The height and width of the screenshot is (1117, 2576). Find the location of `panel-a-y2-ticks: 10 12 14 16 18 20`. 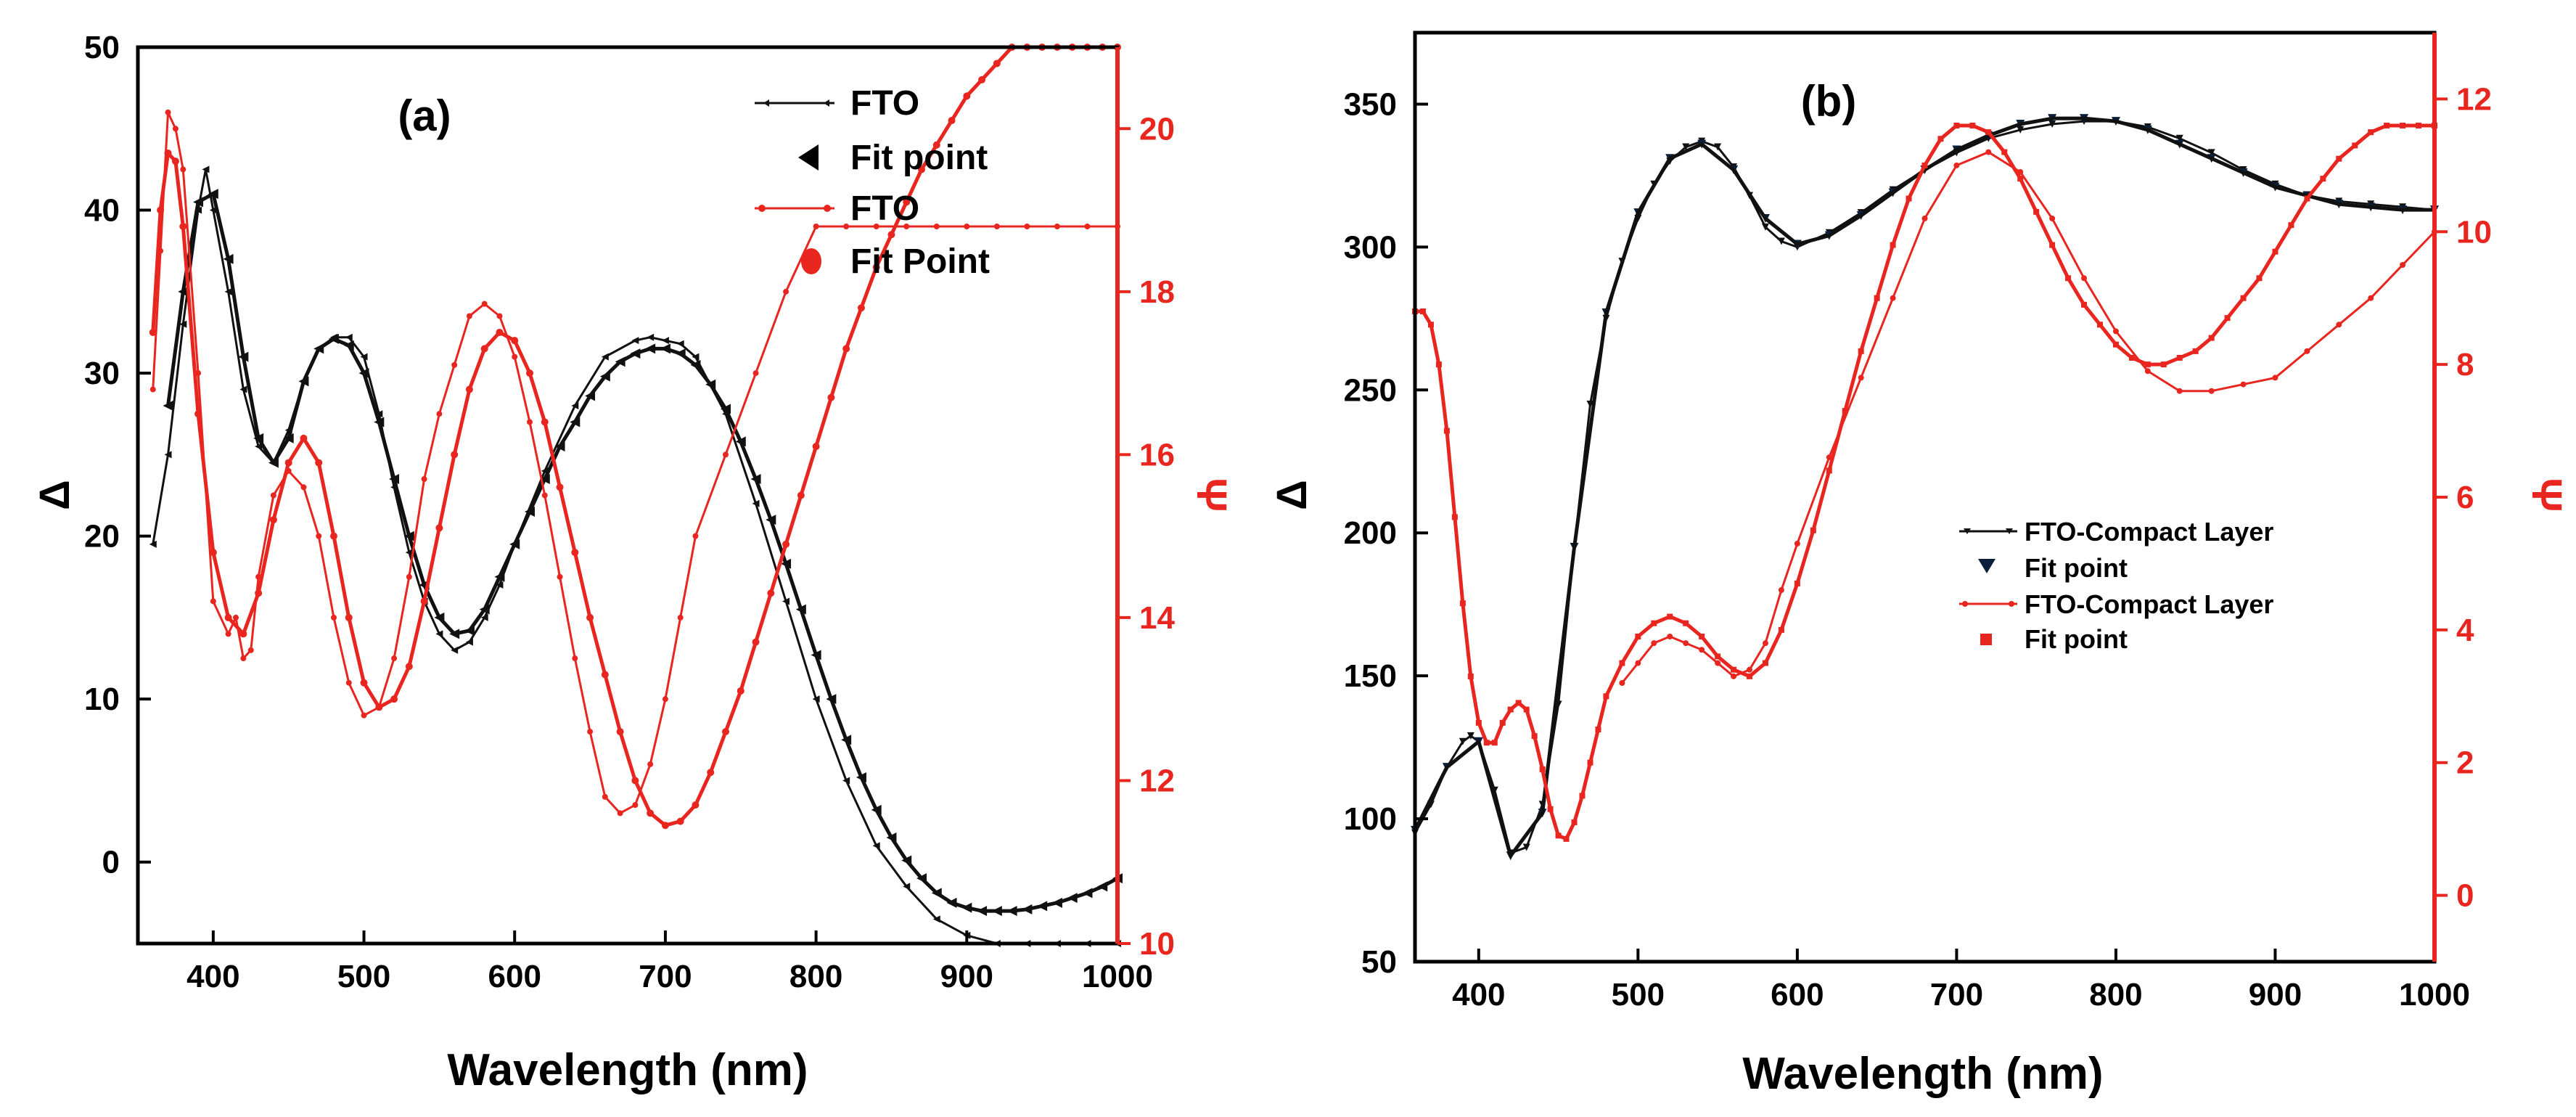

panel-a-y2-ticks: 10 12 14 16 18 20 is located at coordinates (1145, 504).